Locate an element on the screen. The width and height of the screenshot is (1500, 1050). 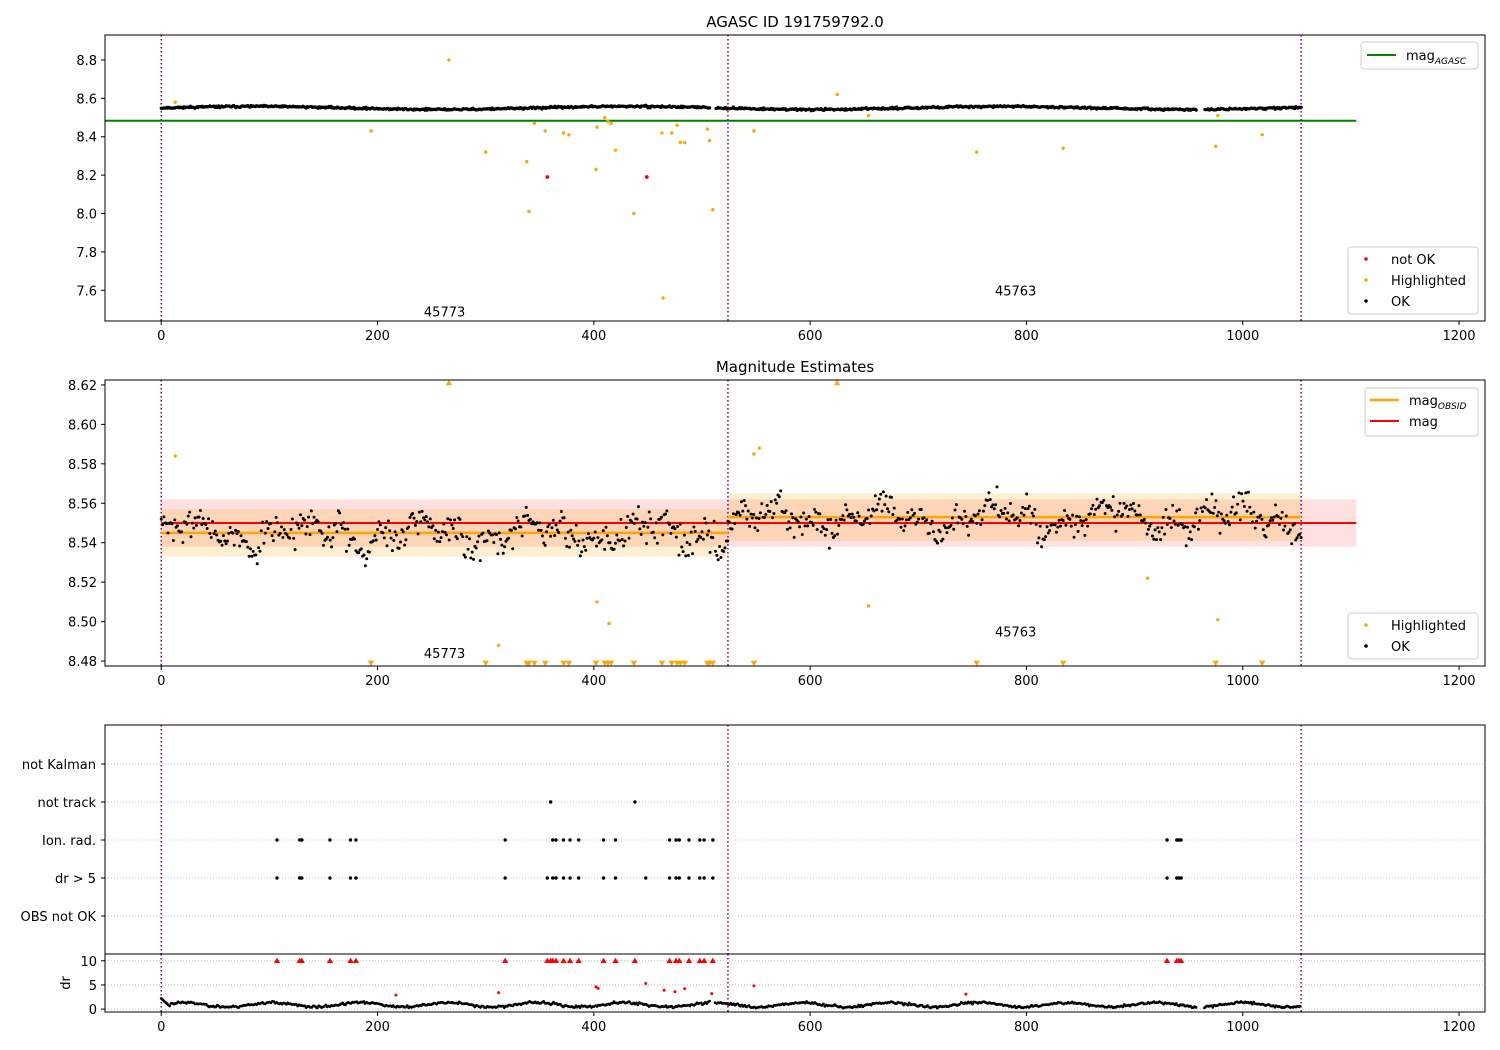
dr-clipped-marker is located at coordinates (615, 960).